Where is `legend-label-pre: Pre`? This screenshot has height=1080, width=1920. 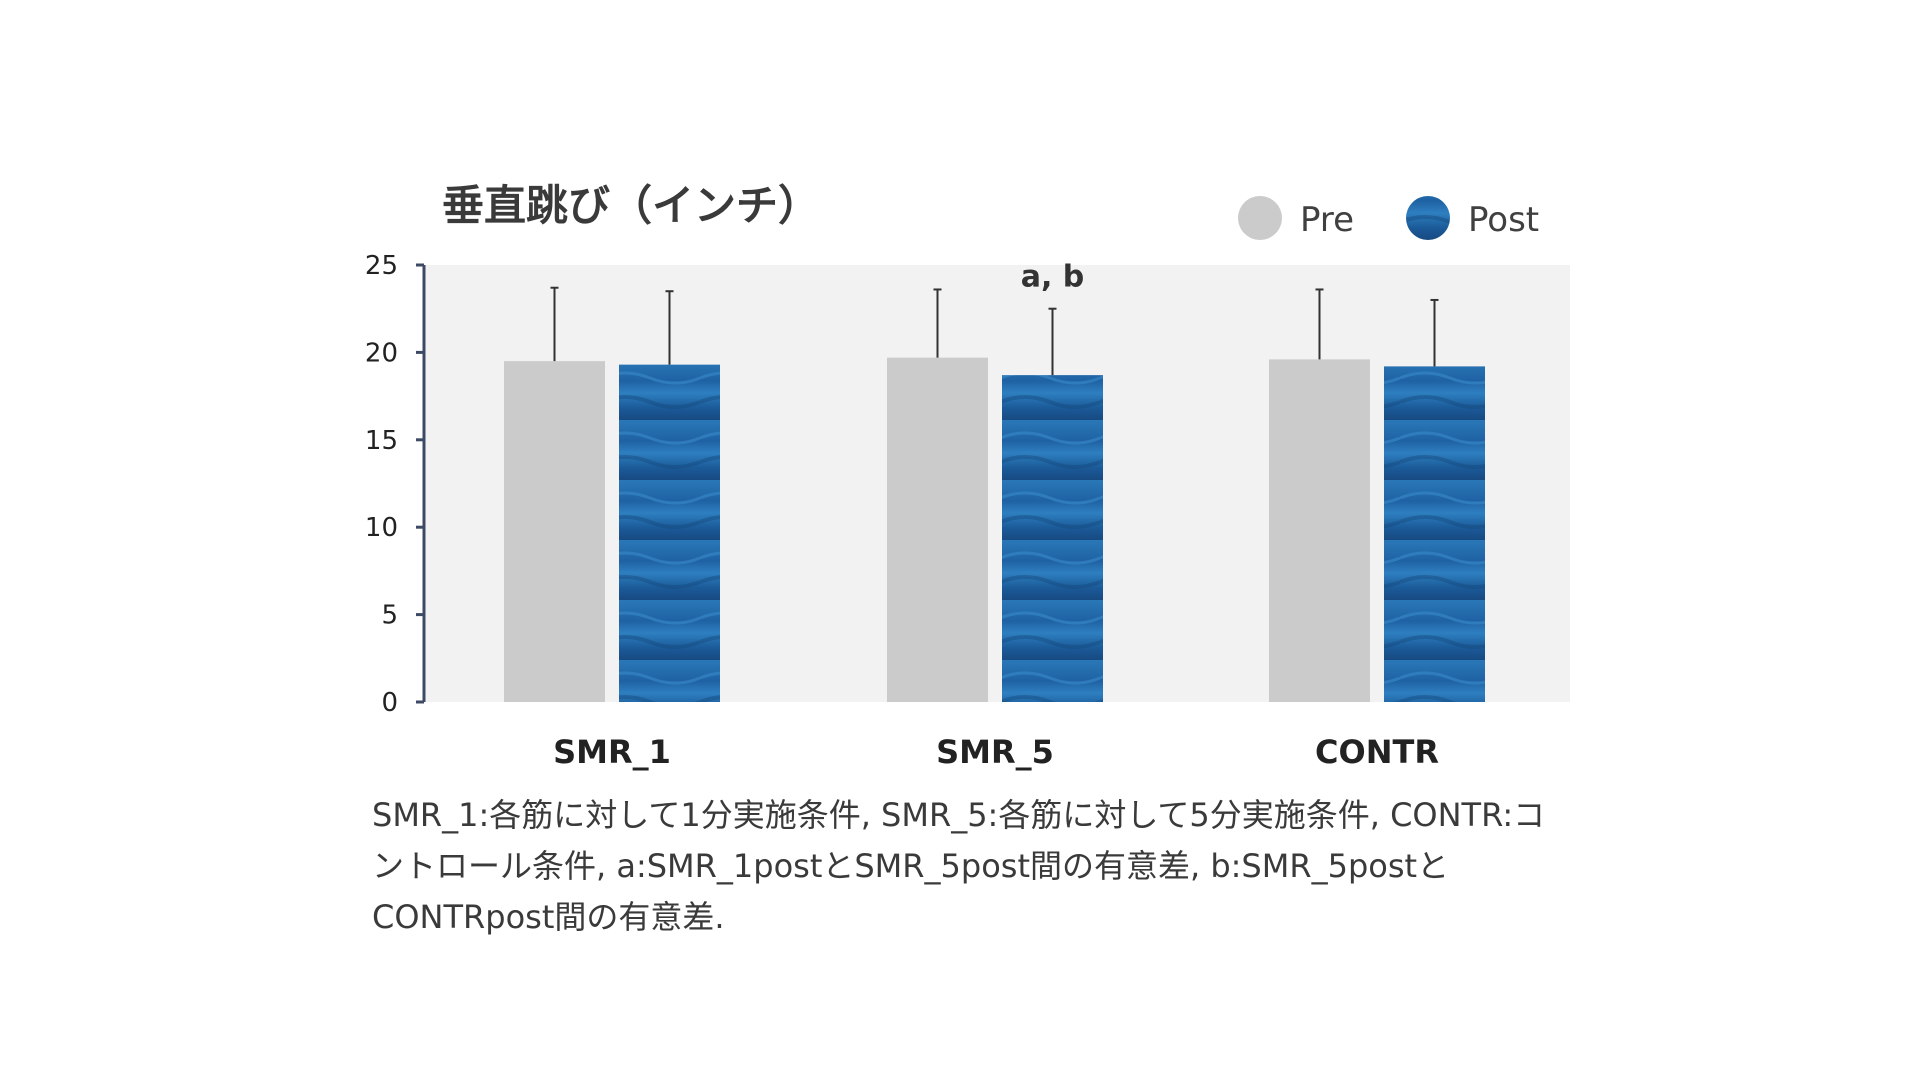
legend-label-pre: Pre is located at coordinates (1327, 220).